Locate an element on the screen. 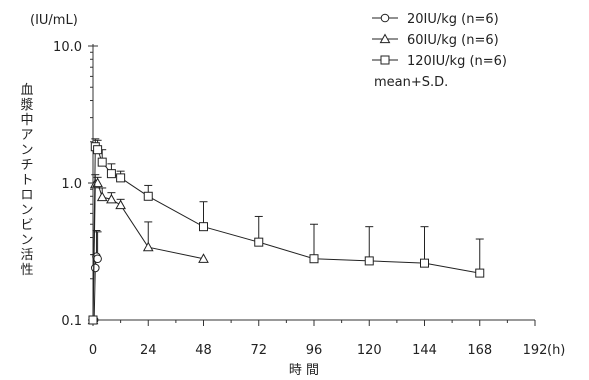 The image size is (589, 380). series-60iu-line is located at coordinates (148, 251).